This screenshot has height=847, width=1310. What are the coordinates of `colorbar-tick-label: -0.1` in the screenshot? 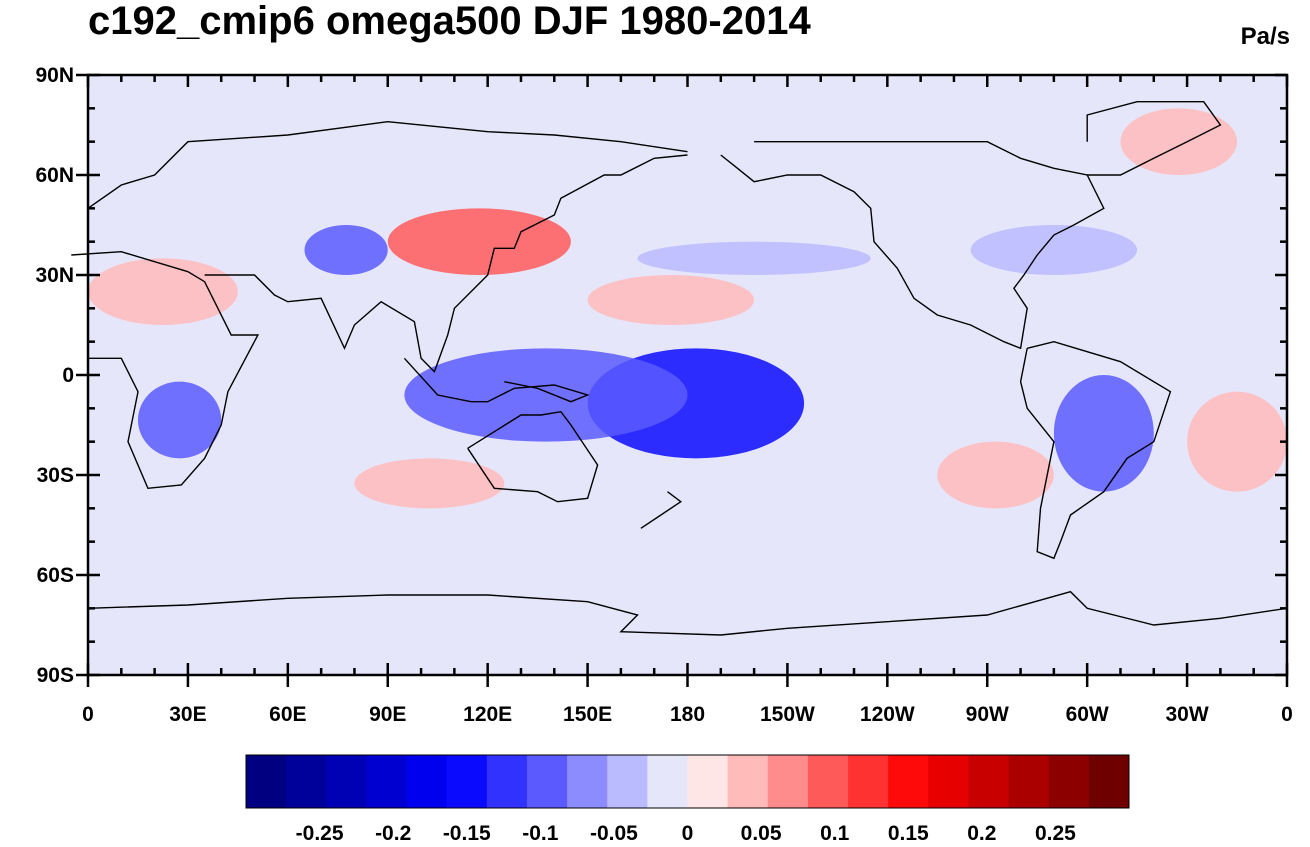 It's located at (540, 833).